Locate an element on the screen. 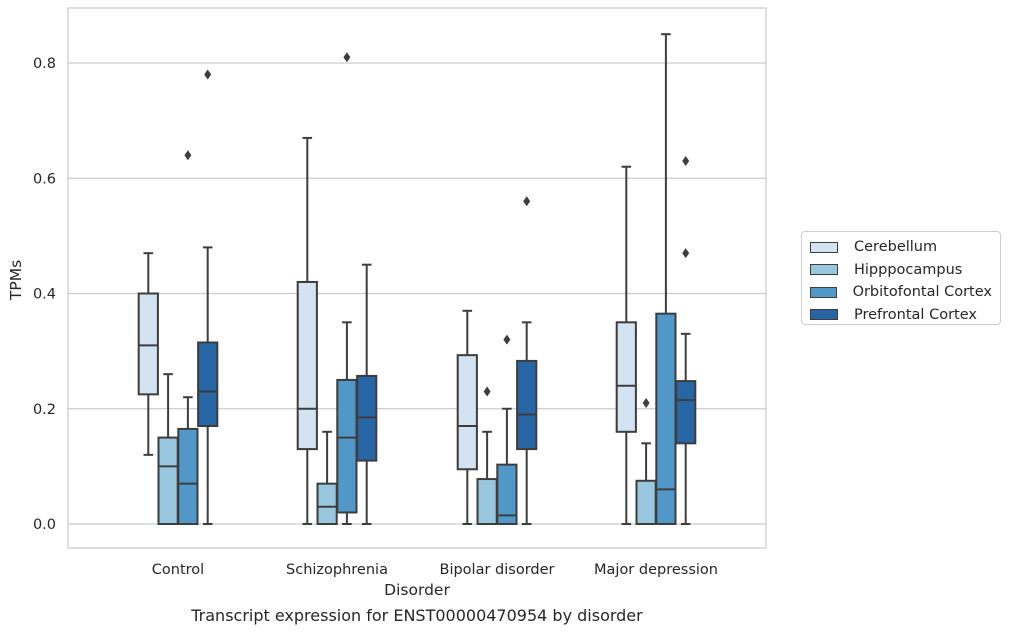 The image size is (1014, 634). legend-item: Cerebellum is located at coordinates (901, 247).